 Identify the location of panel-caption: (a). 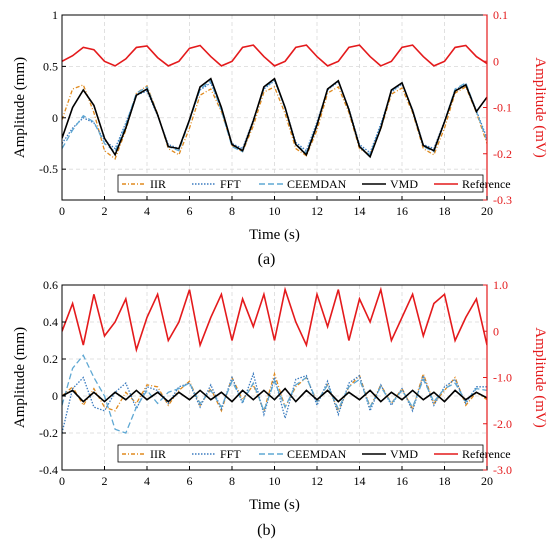
(267, 259).